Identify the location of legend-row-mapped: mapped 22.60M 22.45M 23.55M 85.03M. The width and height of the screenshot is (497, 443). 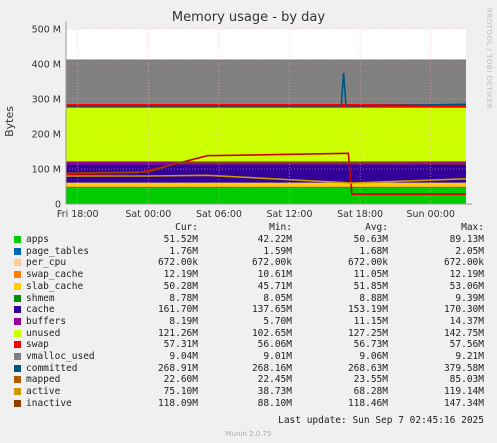
(248, 379).